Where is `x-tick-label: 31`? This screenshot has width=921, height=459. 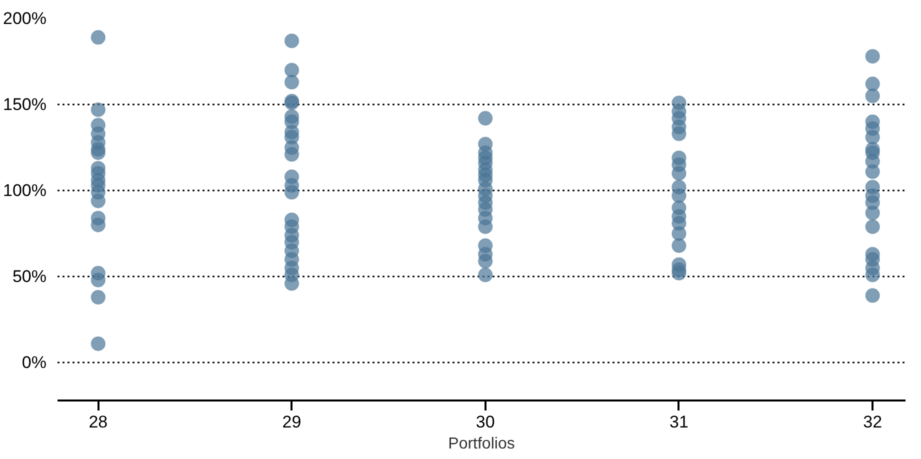 x-tick-label: 31 is located at coordinates (679, 422).